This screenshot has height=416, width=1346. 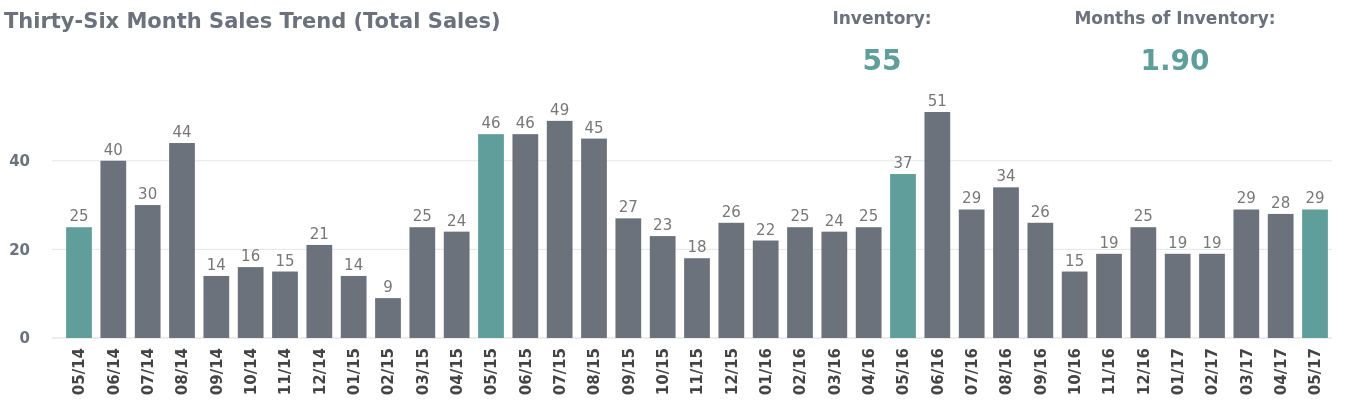 What do you see at coordinates (663, 225) in the screenshot?
I see `data-label: 23` at bounding box center [663, 225].